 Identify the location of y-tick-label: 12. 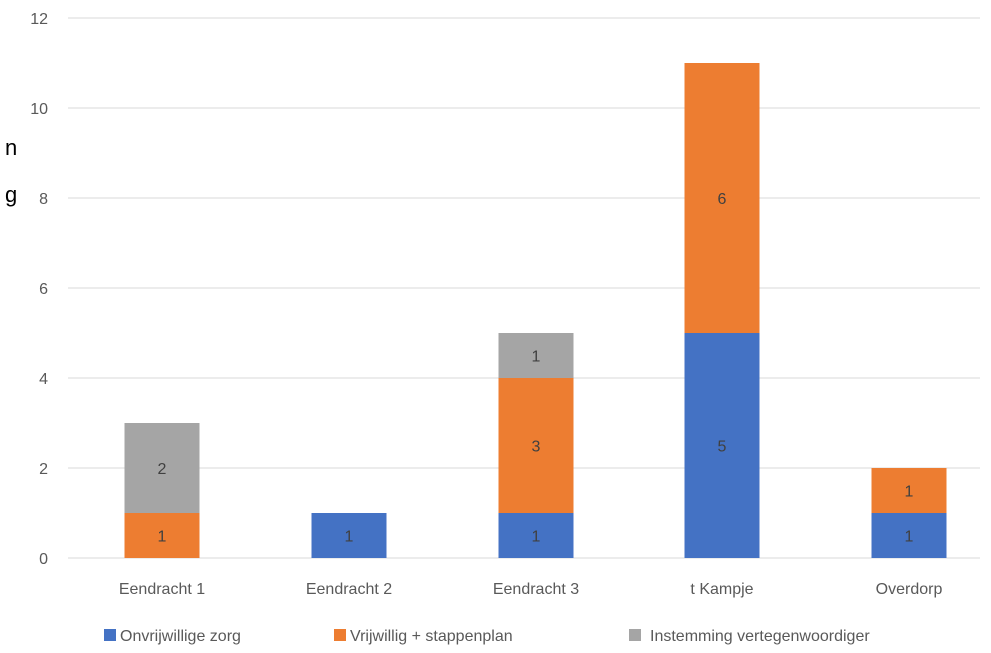
(39, 19).